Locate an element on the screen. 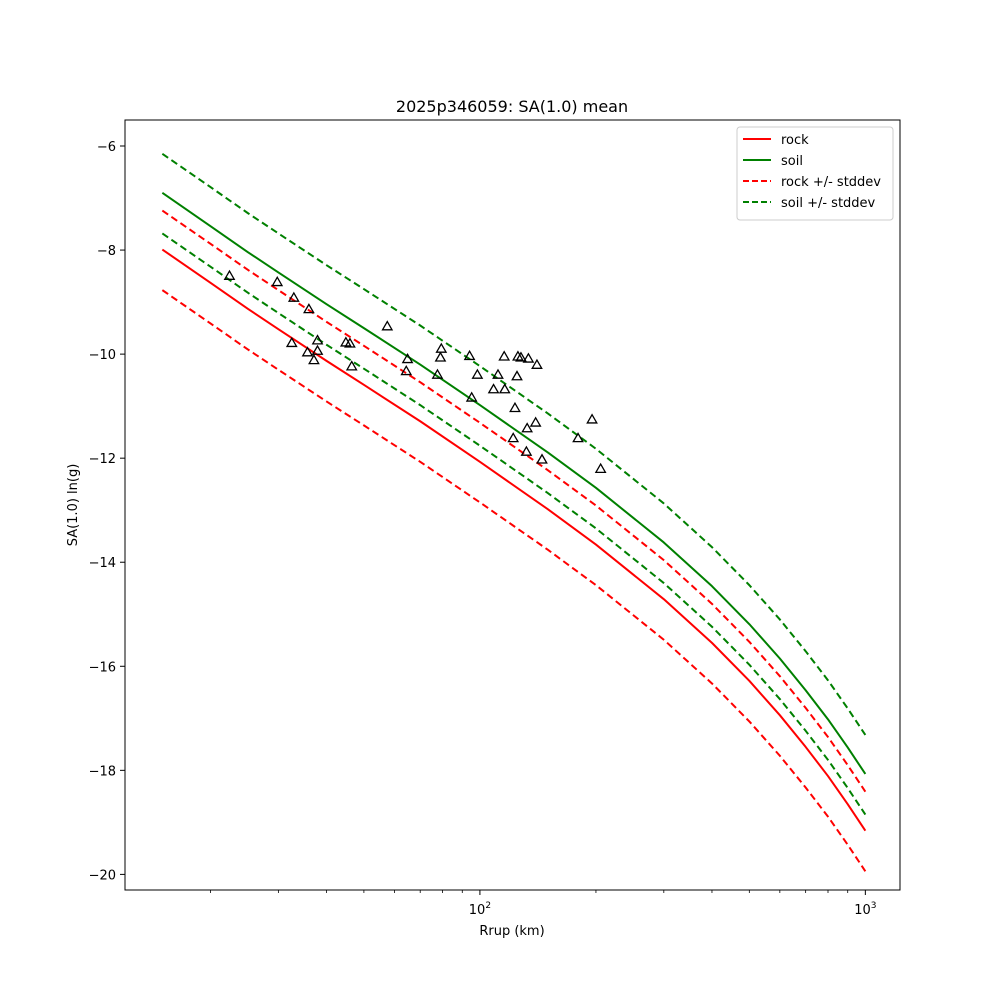 The image size is (1000, 1000). legend-label-rock-stddev: rock +/- stddev is located at coordinates (831, 182).